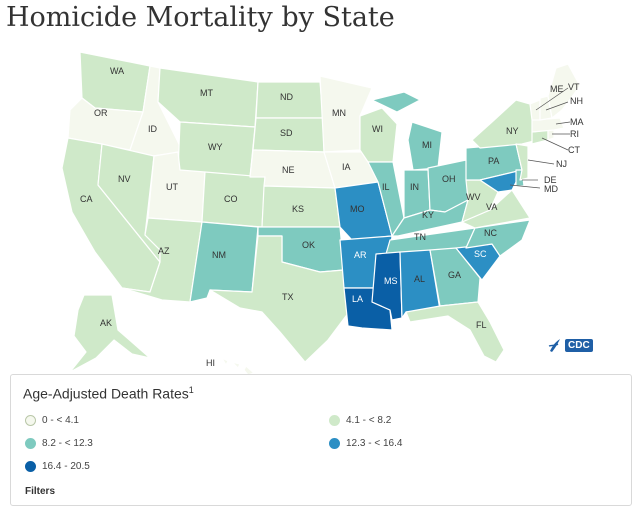 The image size is (637, 506). I want to click on legend-label-2: 4.1 - < 8.2, so click(369, 420).